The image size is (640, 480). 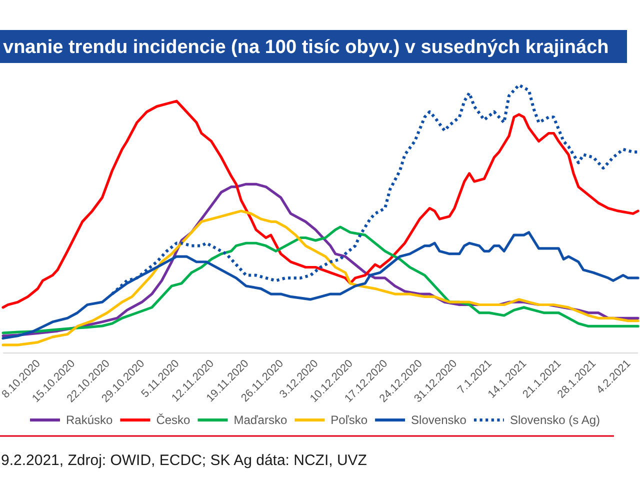 What do you see at coordinates (439, 420) in the screenshot?
I see `legend-label: Slovensko` at bounding box center [439, 420].